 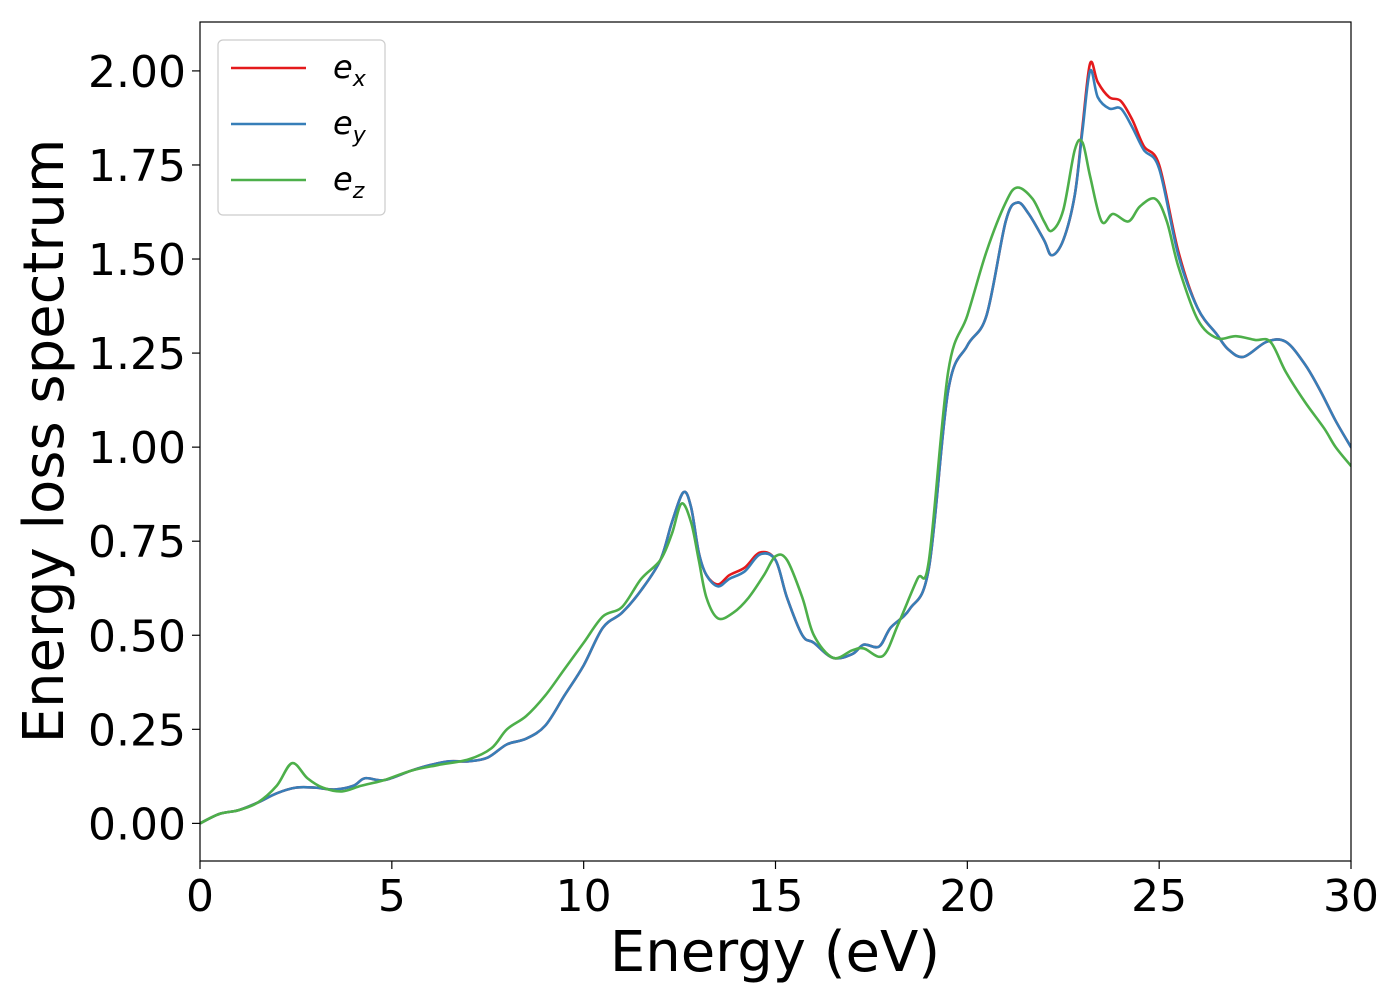 What do you see at coordinates (137, 72) in the screenshot?
I see `y-tick-label: 2.00` at bounding box center [137, 72].